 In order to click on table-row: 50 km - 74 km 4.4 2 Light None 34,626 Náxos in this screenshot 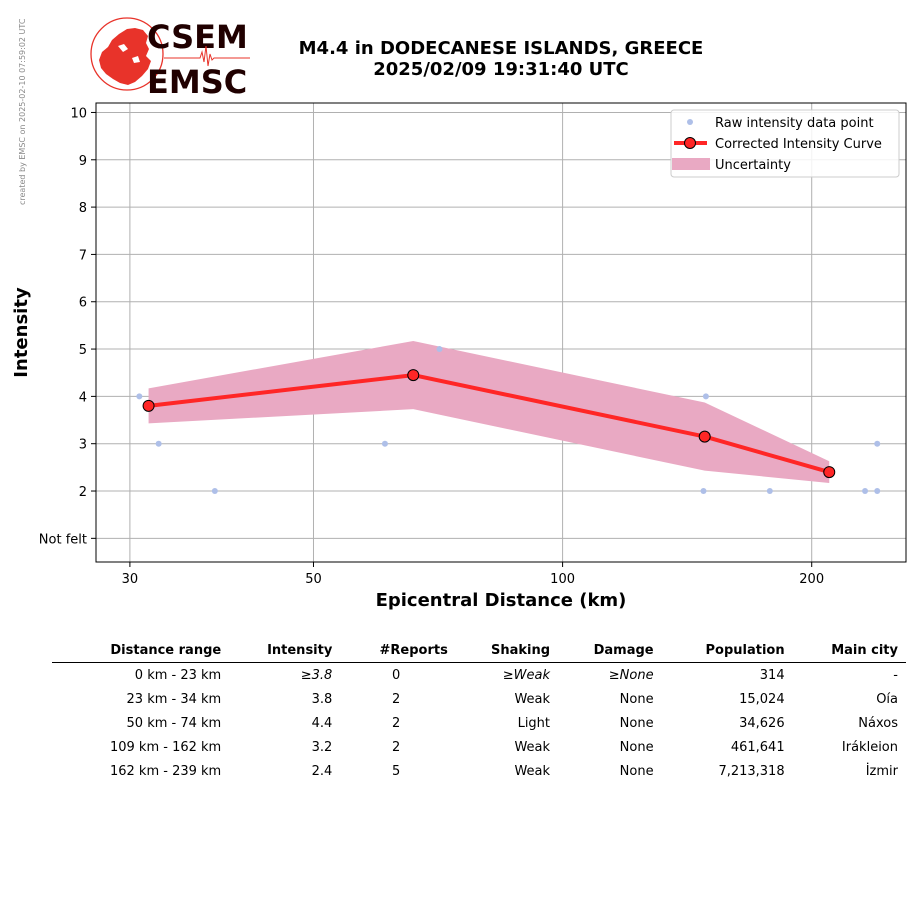, I will do `click(479, 723)`.